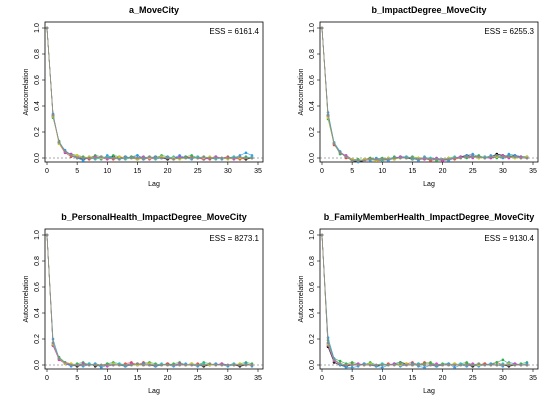 The image size is (550, 414). I want to click on x-tick-label: 15, so click(138, 378).